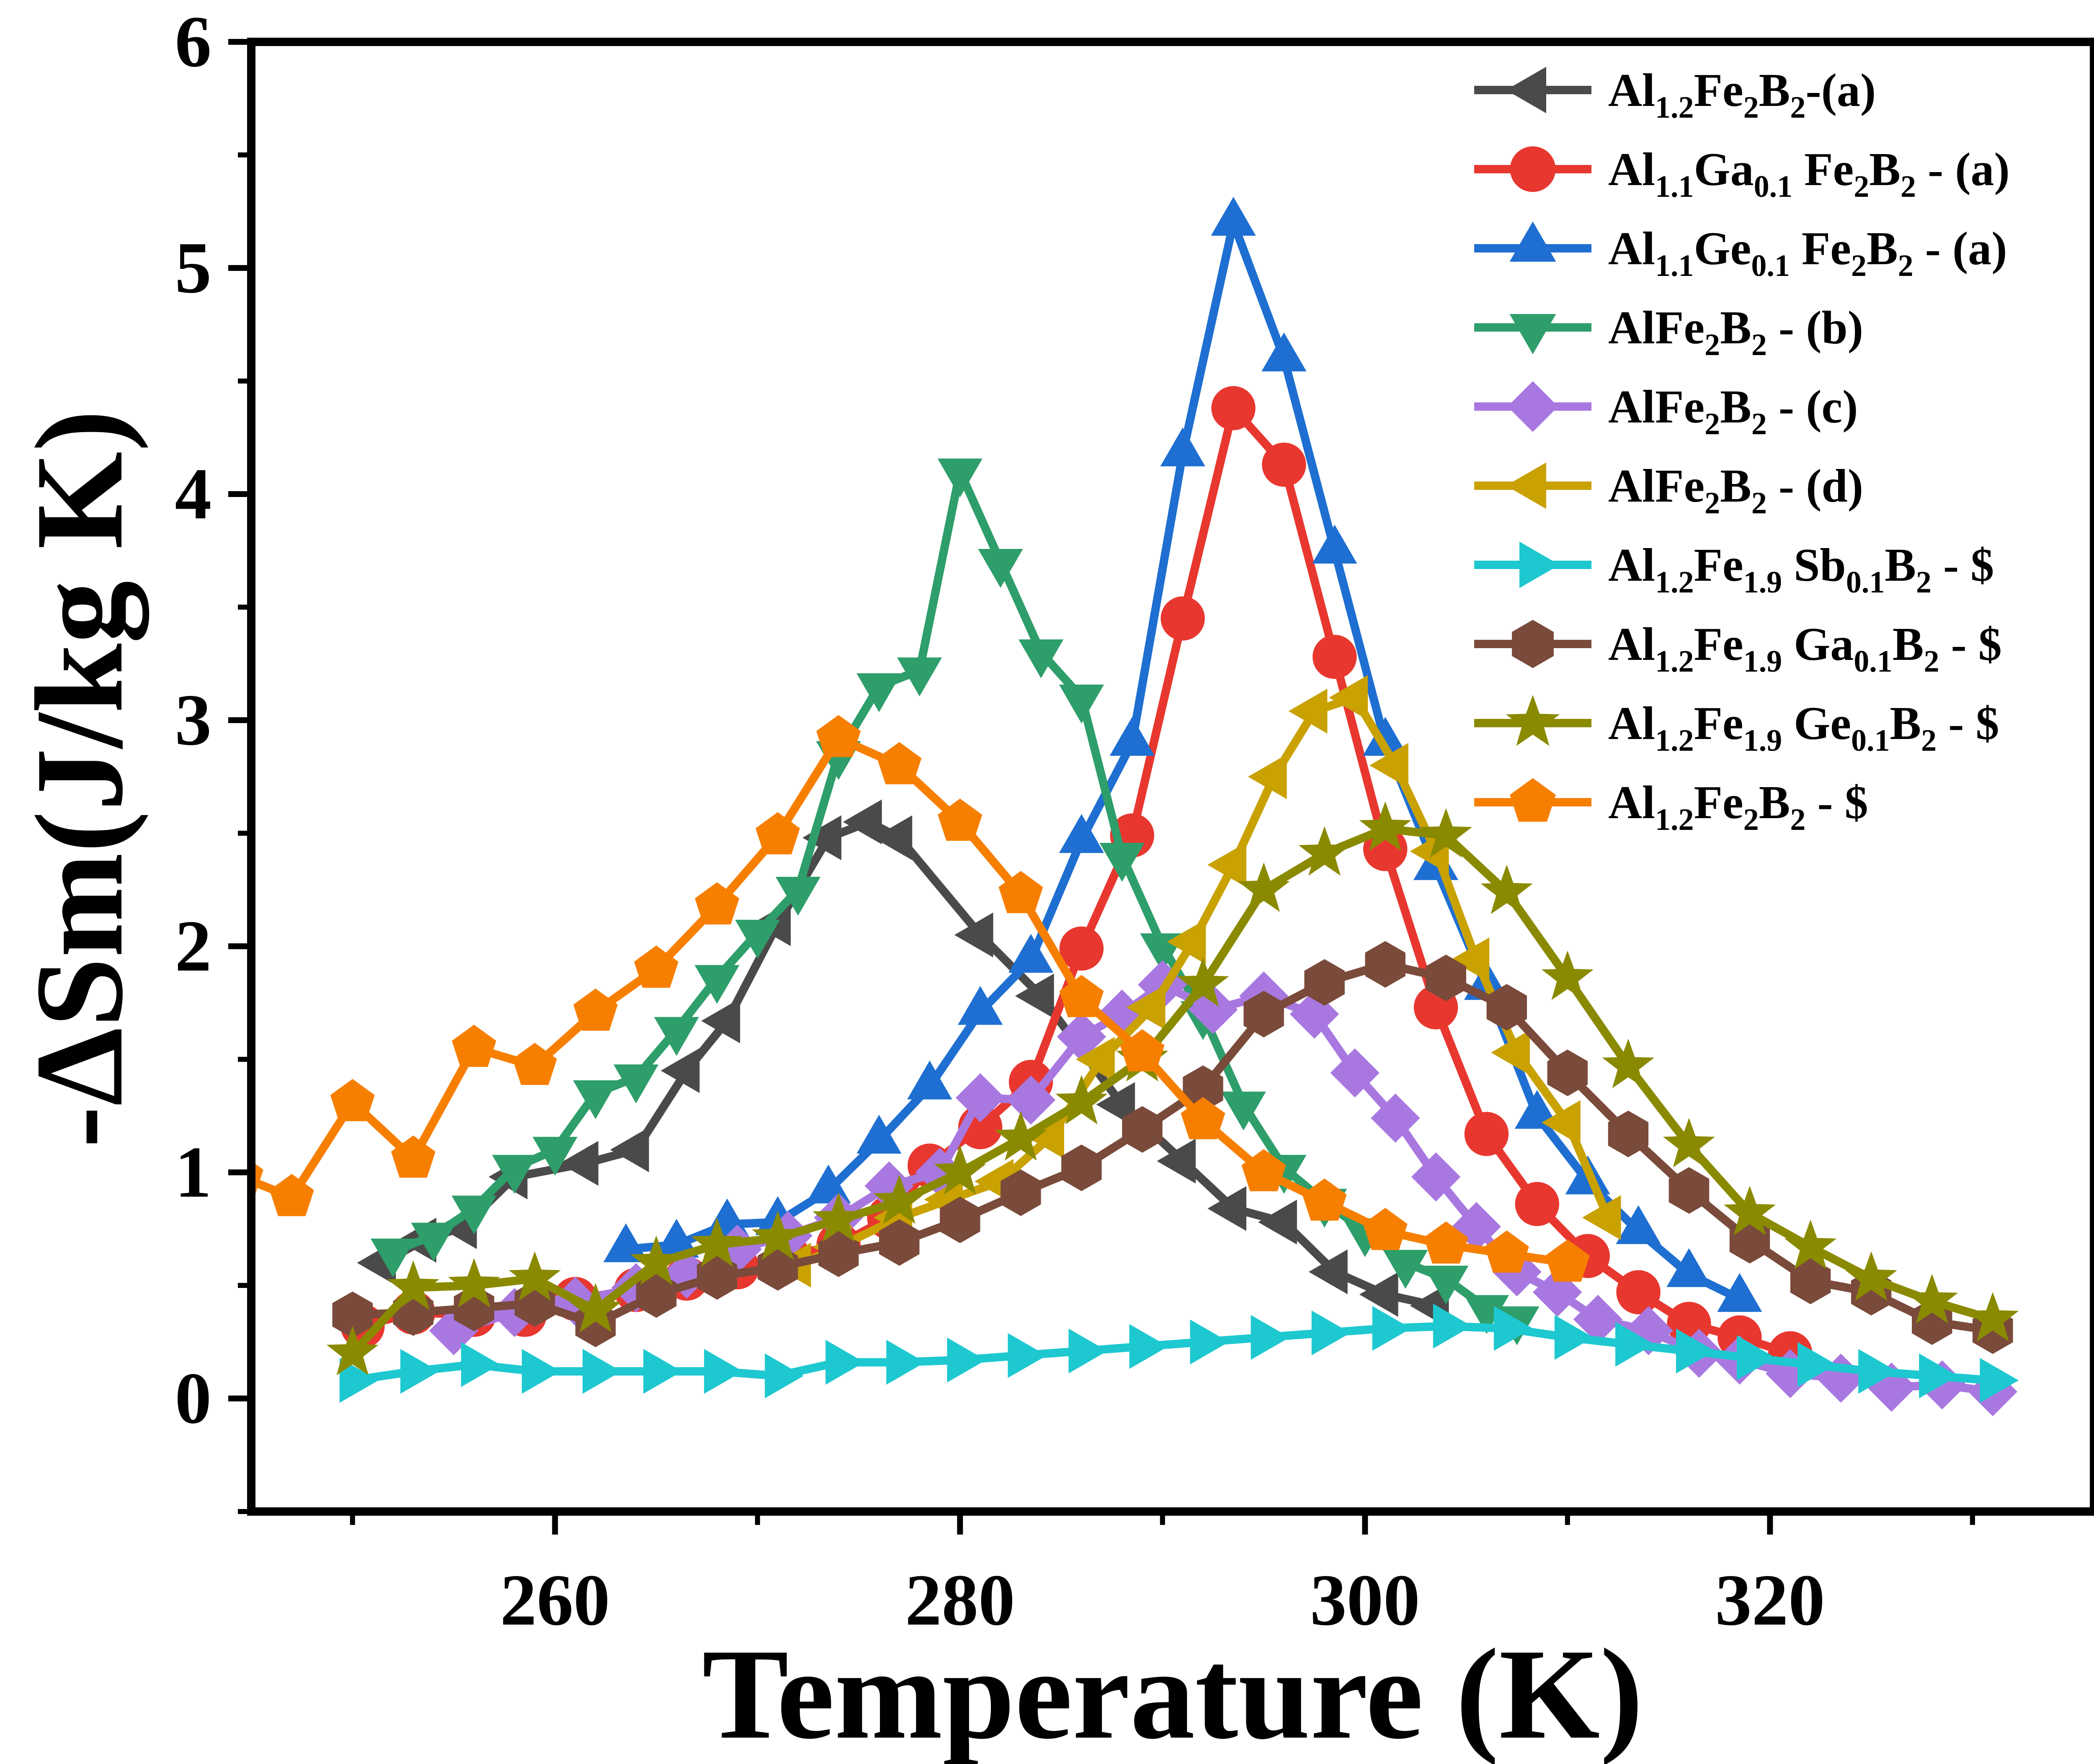  What do you see at coordinates (193, 267) in the screenshot?
I see `y-tick-label: 5` at bounding box center [193, 267].